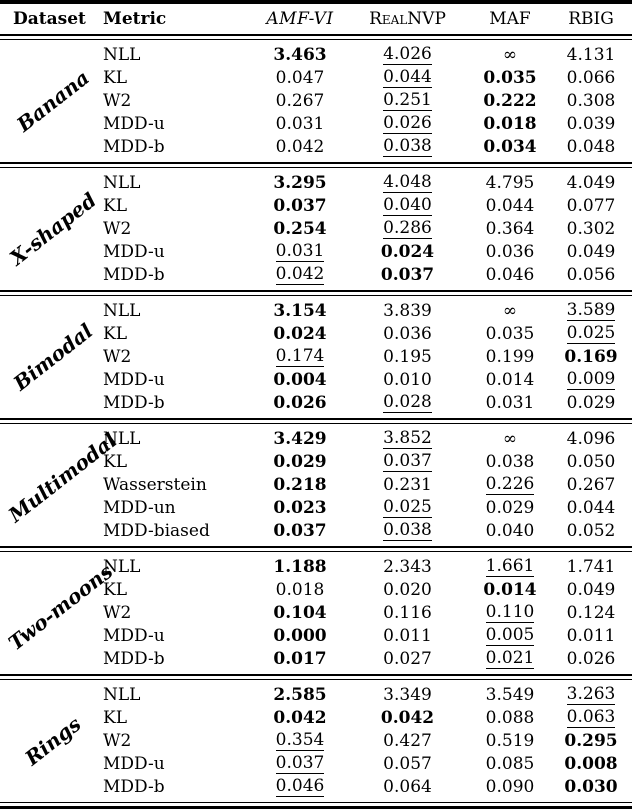 The image size is (632, 809). Describe the element at coordinates (591, 356) in the screenshot. I see `value-text: 0.169` at that location.